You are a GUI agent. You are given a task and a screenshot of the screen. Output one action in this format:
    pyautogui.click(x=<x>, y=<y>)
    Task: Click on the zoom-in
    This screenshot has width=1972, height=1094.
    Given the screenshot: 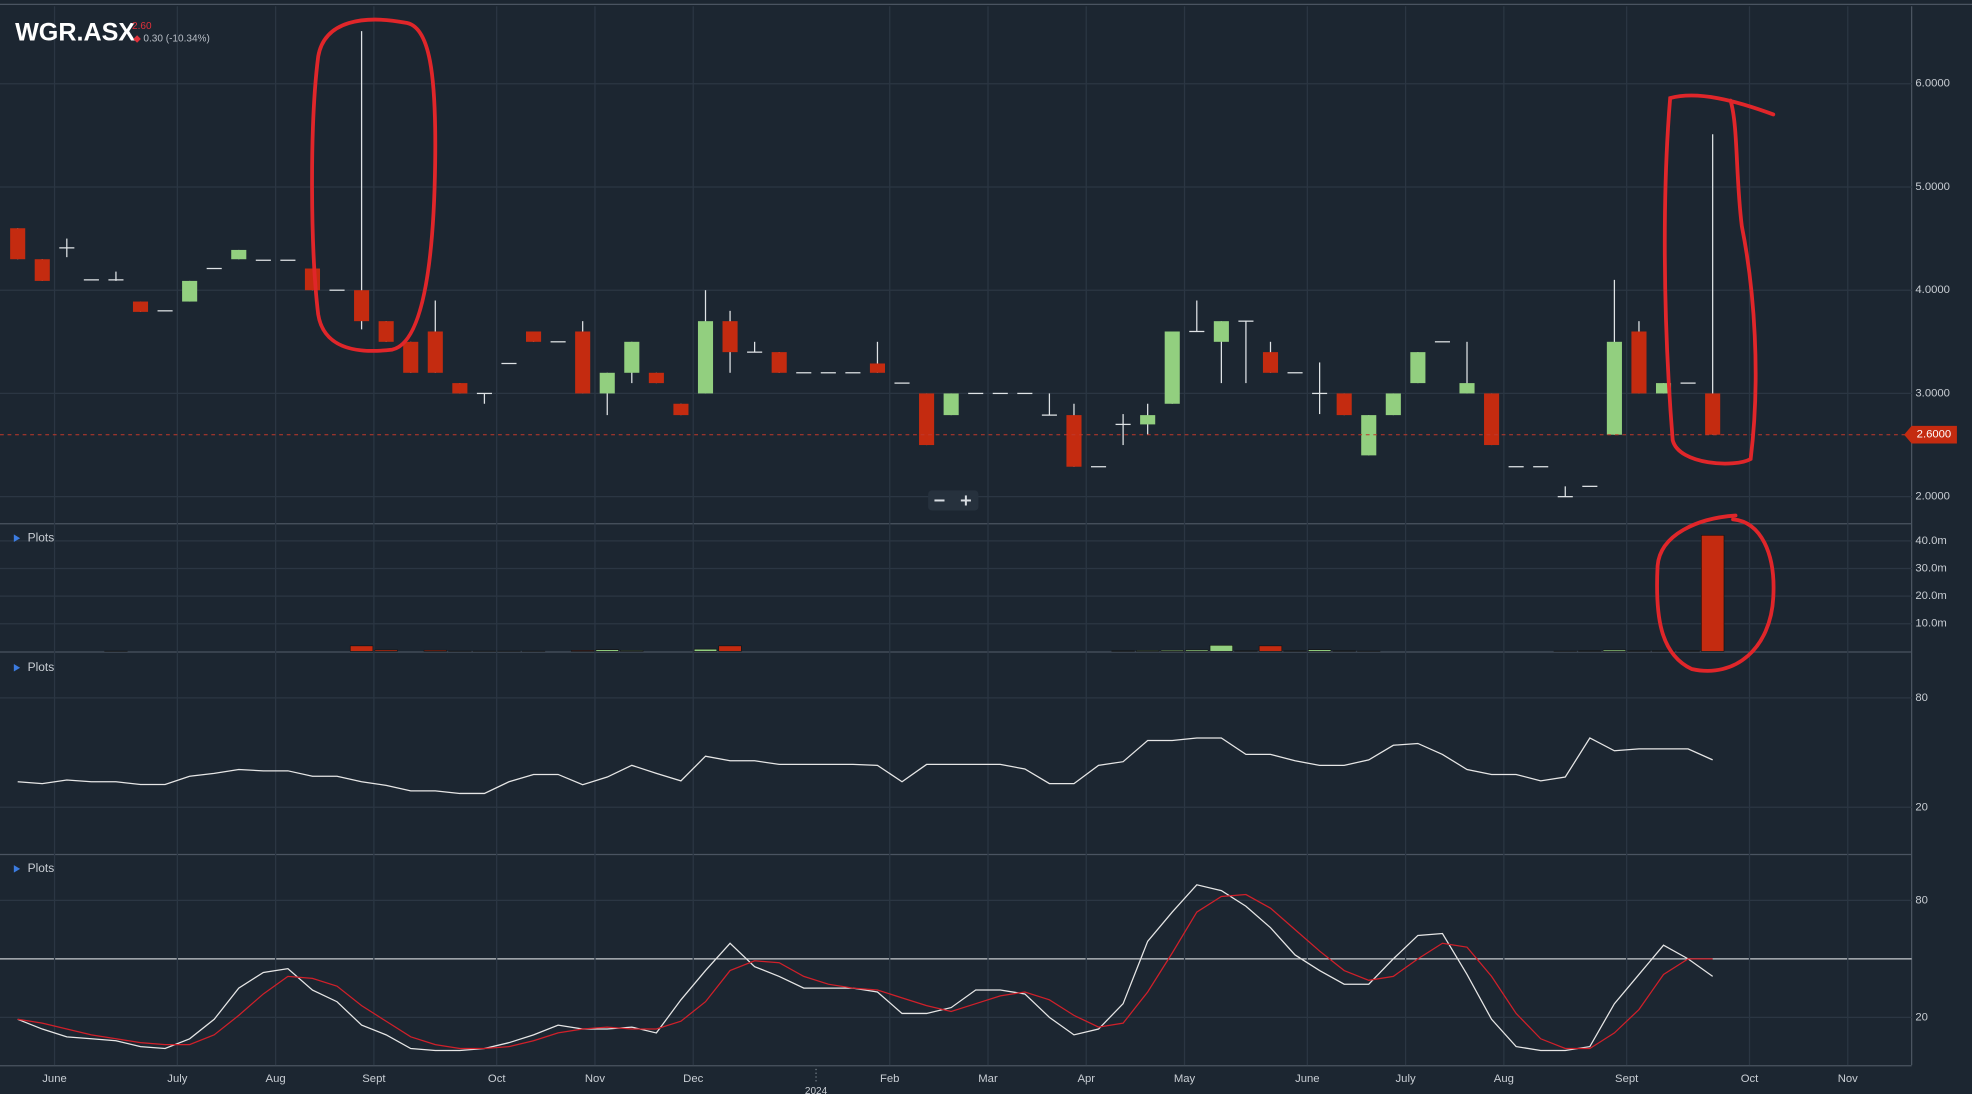 What is the action you would take?
    pyautogui.click(x=965, y=500)
    